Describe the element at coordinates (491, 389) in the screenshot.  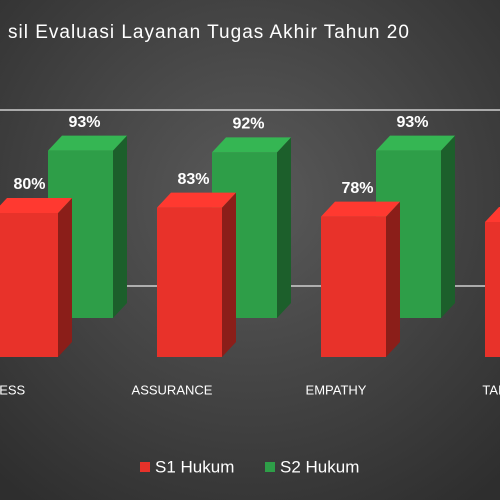
I see `x-tick-label: TANG` at that location.